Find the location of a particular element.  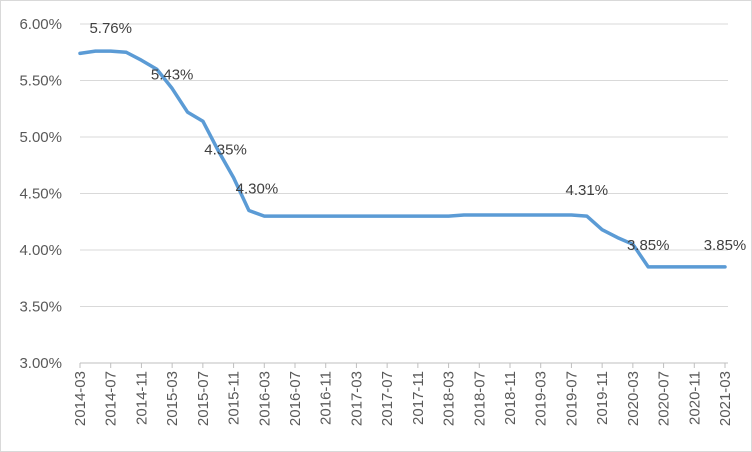

x-tick-label: 2018-03 is located at coordinates (449, 398).